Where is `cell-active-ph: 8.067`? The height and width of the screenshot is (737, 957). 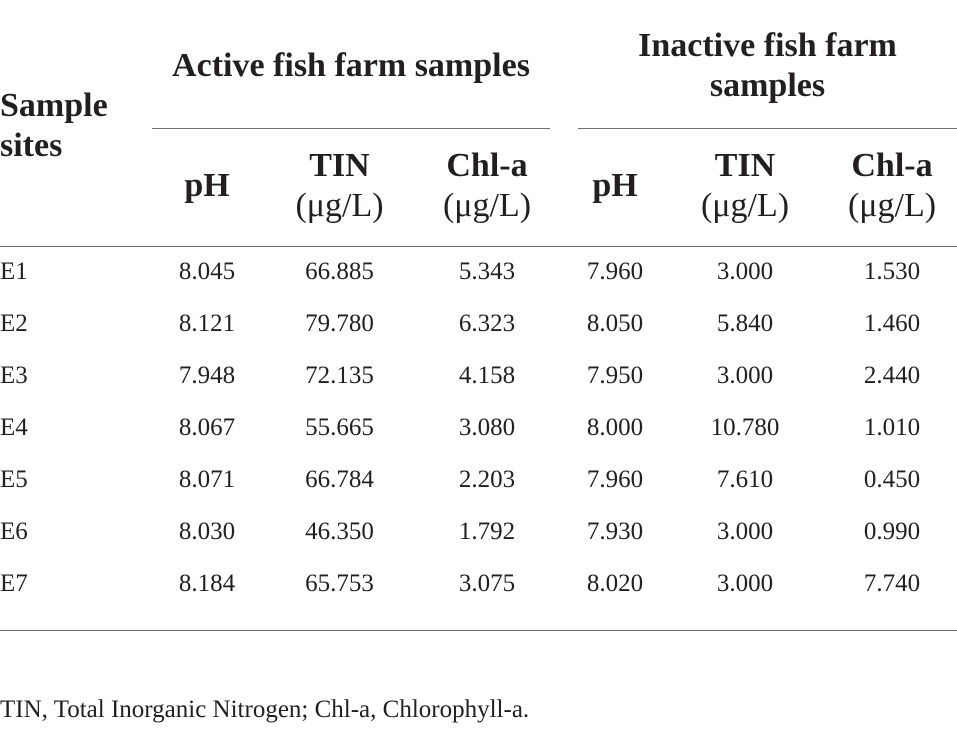 cell-active-ph: 8.067 is located at coordinates (207, 427).